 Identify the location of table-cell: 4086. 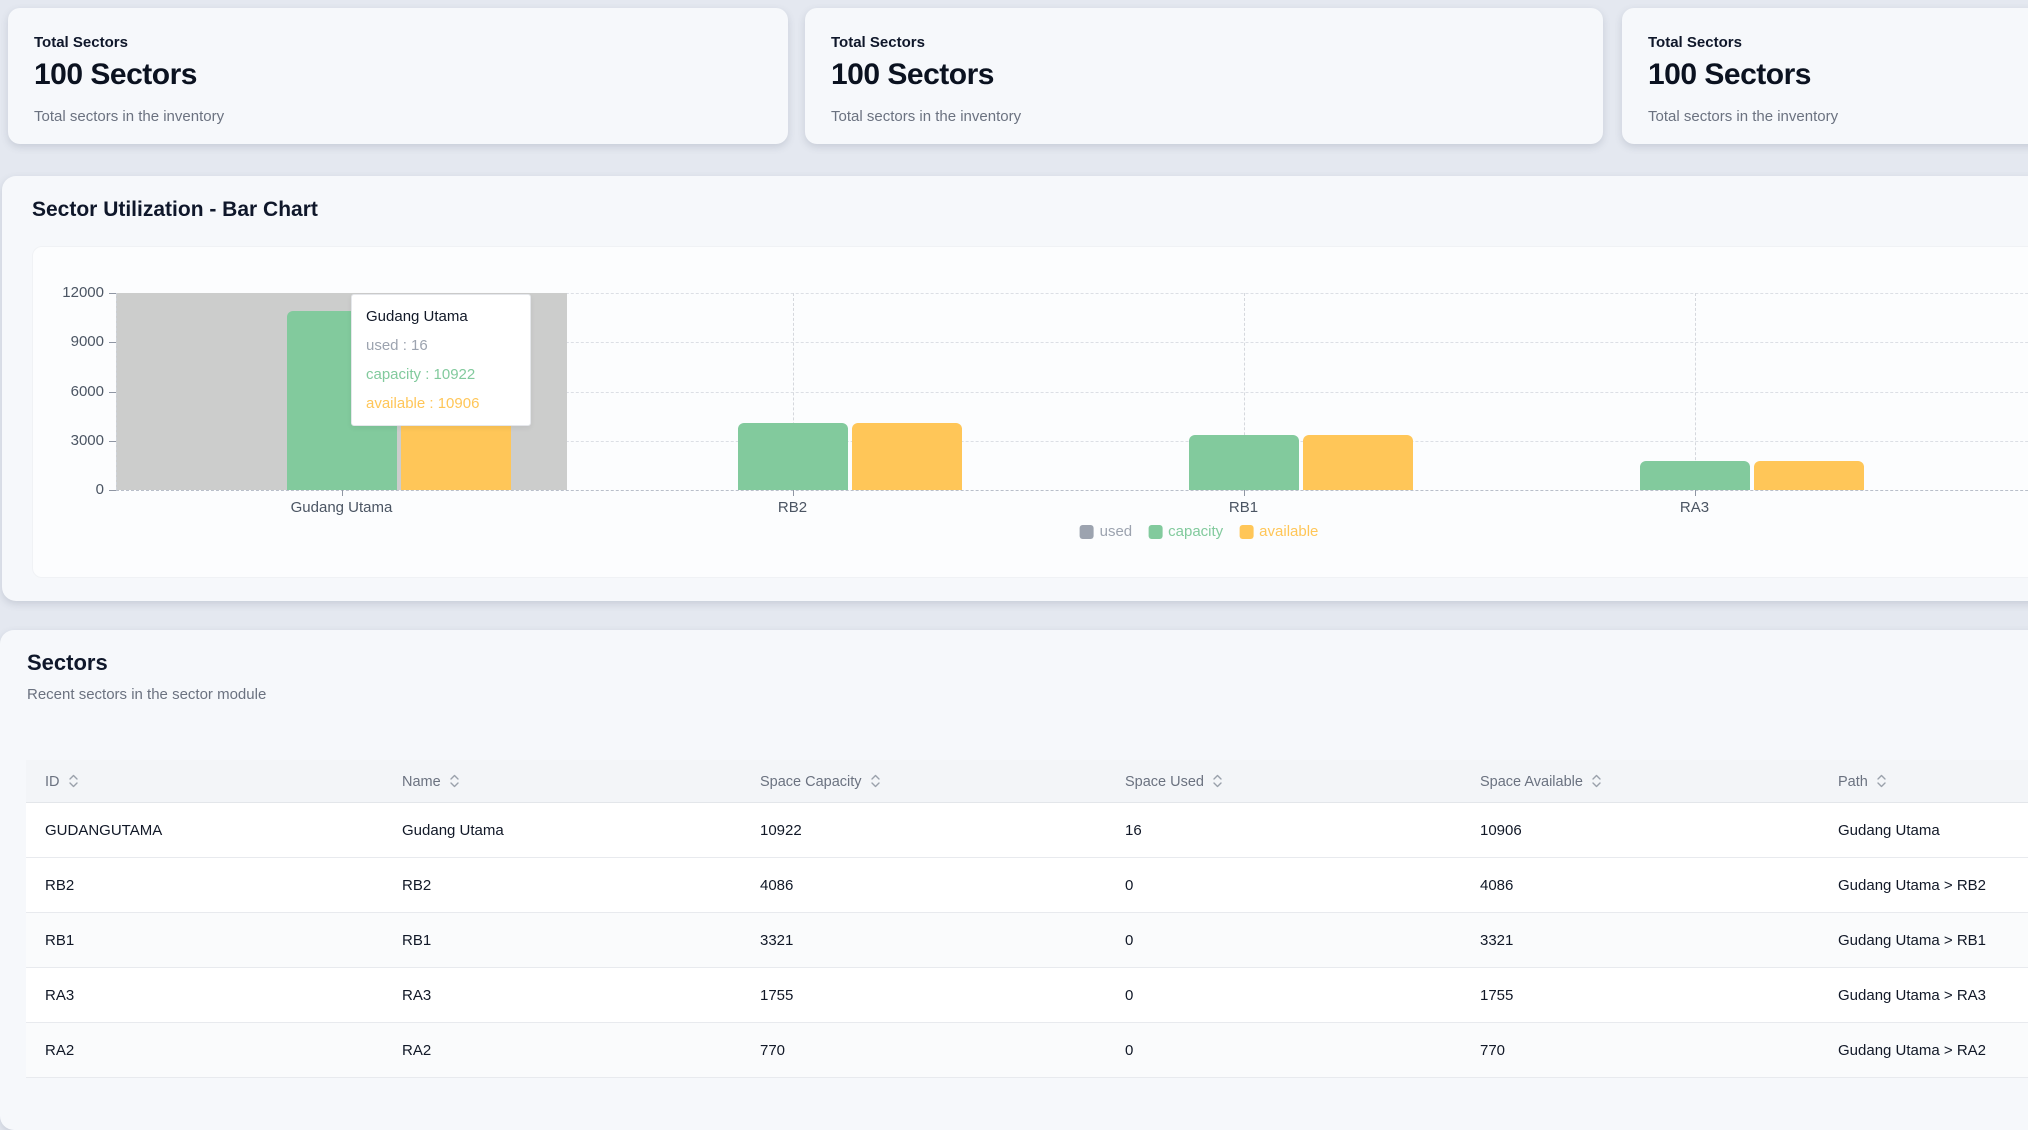
(923, 885).